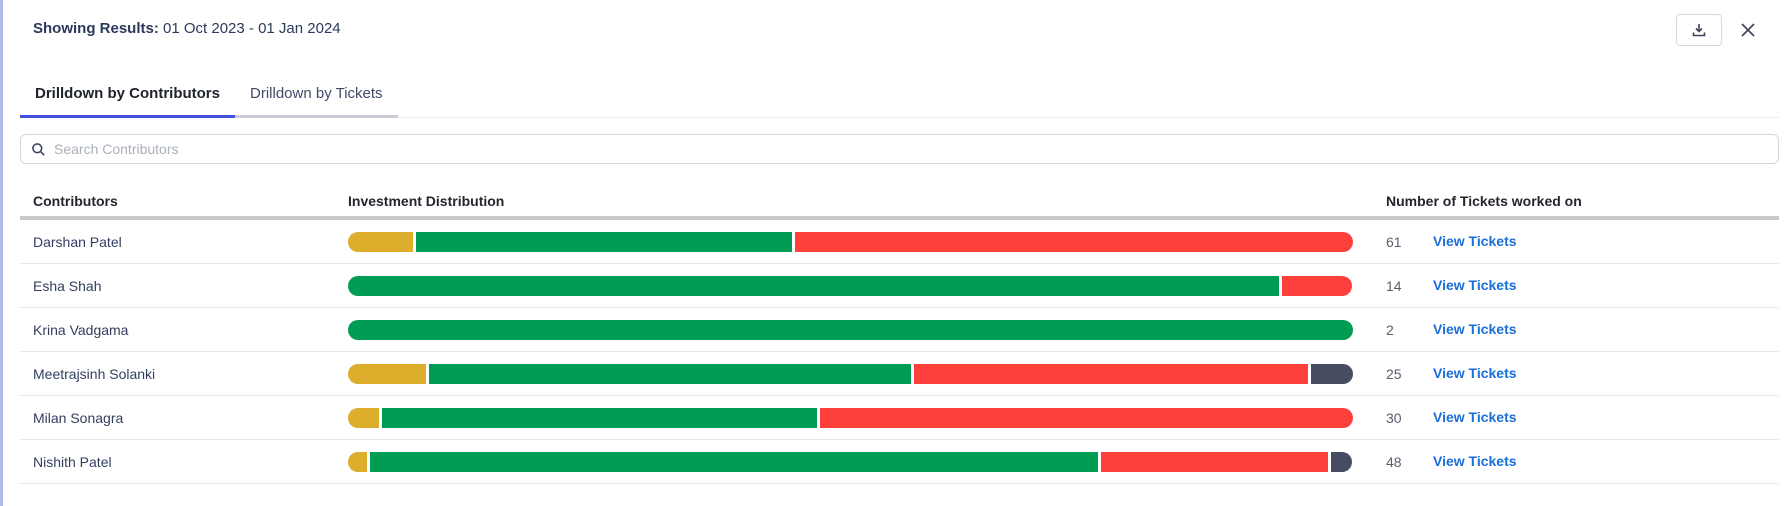 This screenshot has height=506, width=1792. What do you see at coordinates (77, 241) in the screenshot?
I see `contributor-name: Darshan Patel` at bounding box center [77, 241].